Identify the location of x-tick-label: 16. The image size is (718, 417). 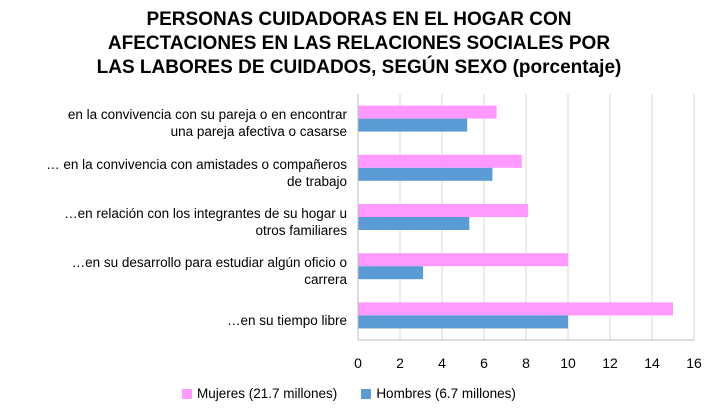
(694, 363).